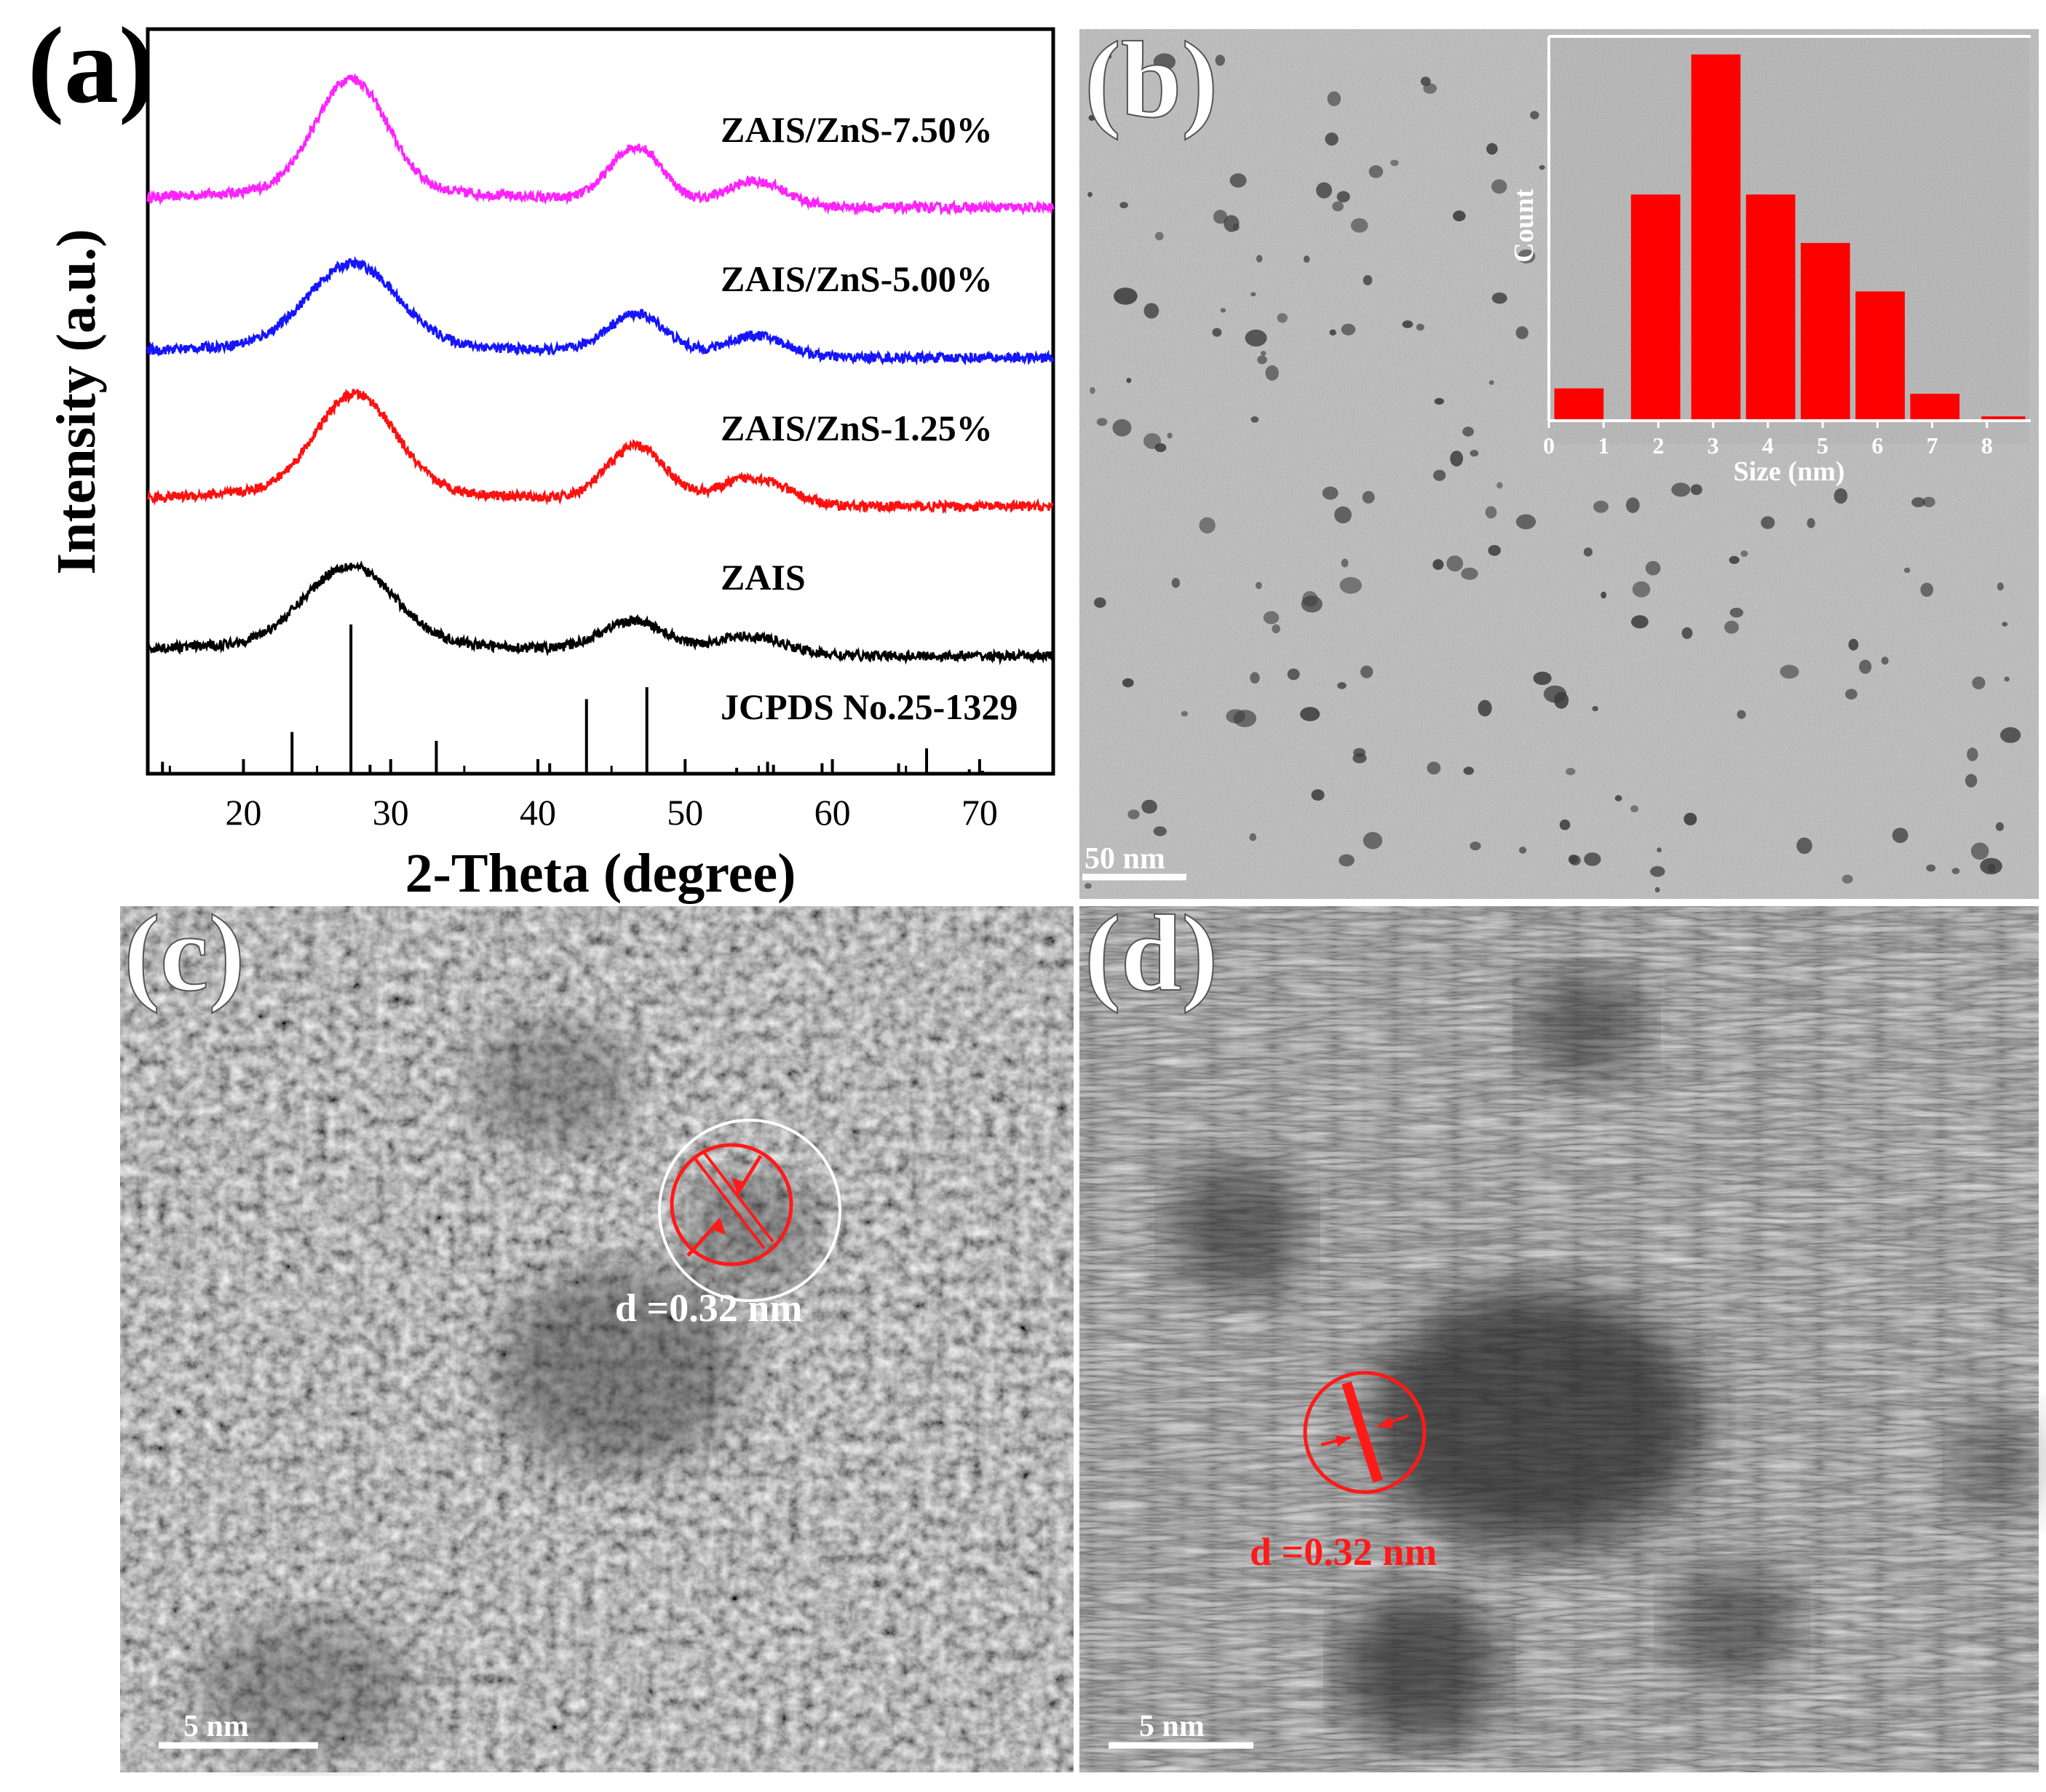 The image size is (2046, 1792). Describe the element at coordinates (1822, 445) in the screenshot. I see `histogram-x-tick-label: 5` at that location.